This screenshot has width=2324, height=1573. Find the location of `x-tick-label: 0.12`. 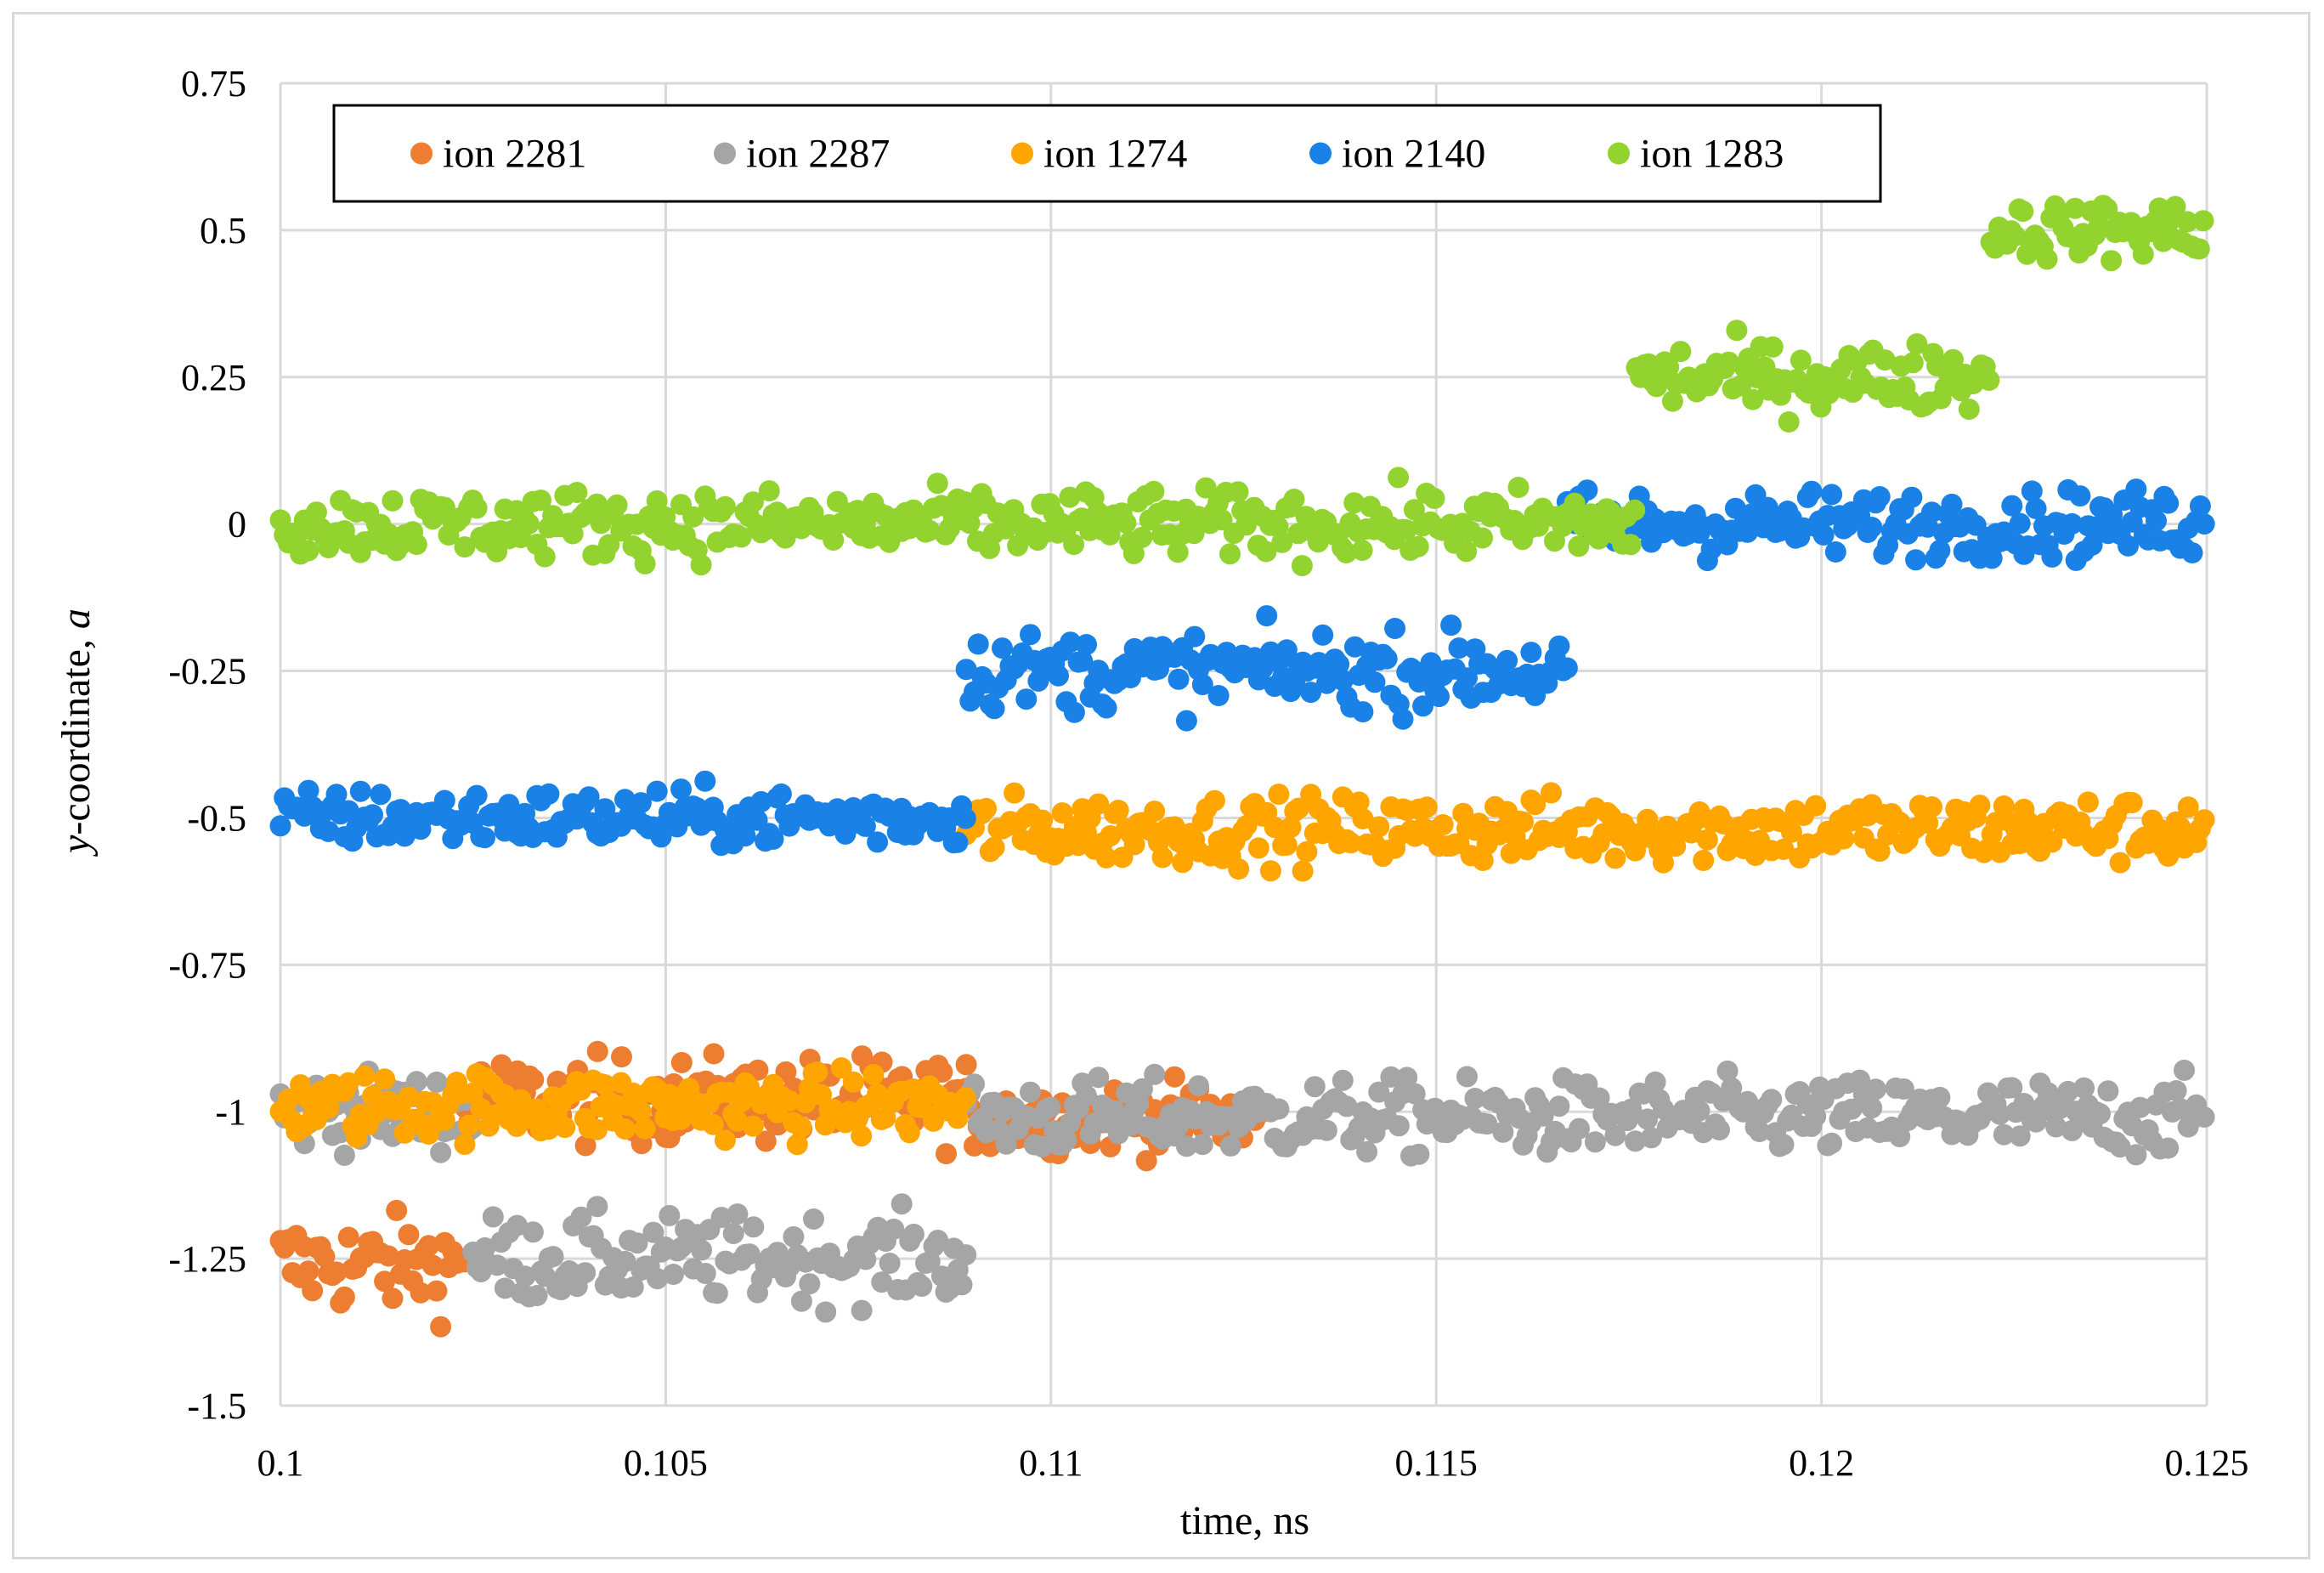

x-tick-label: 0.12 is located at coordinates (1821, 1463).